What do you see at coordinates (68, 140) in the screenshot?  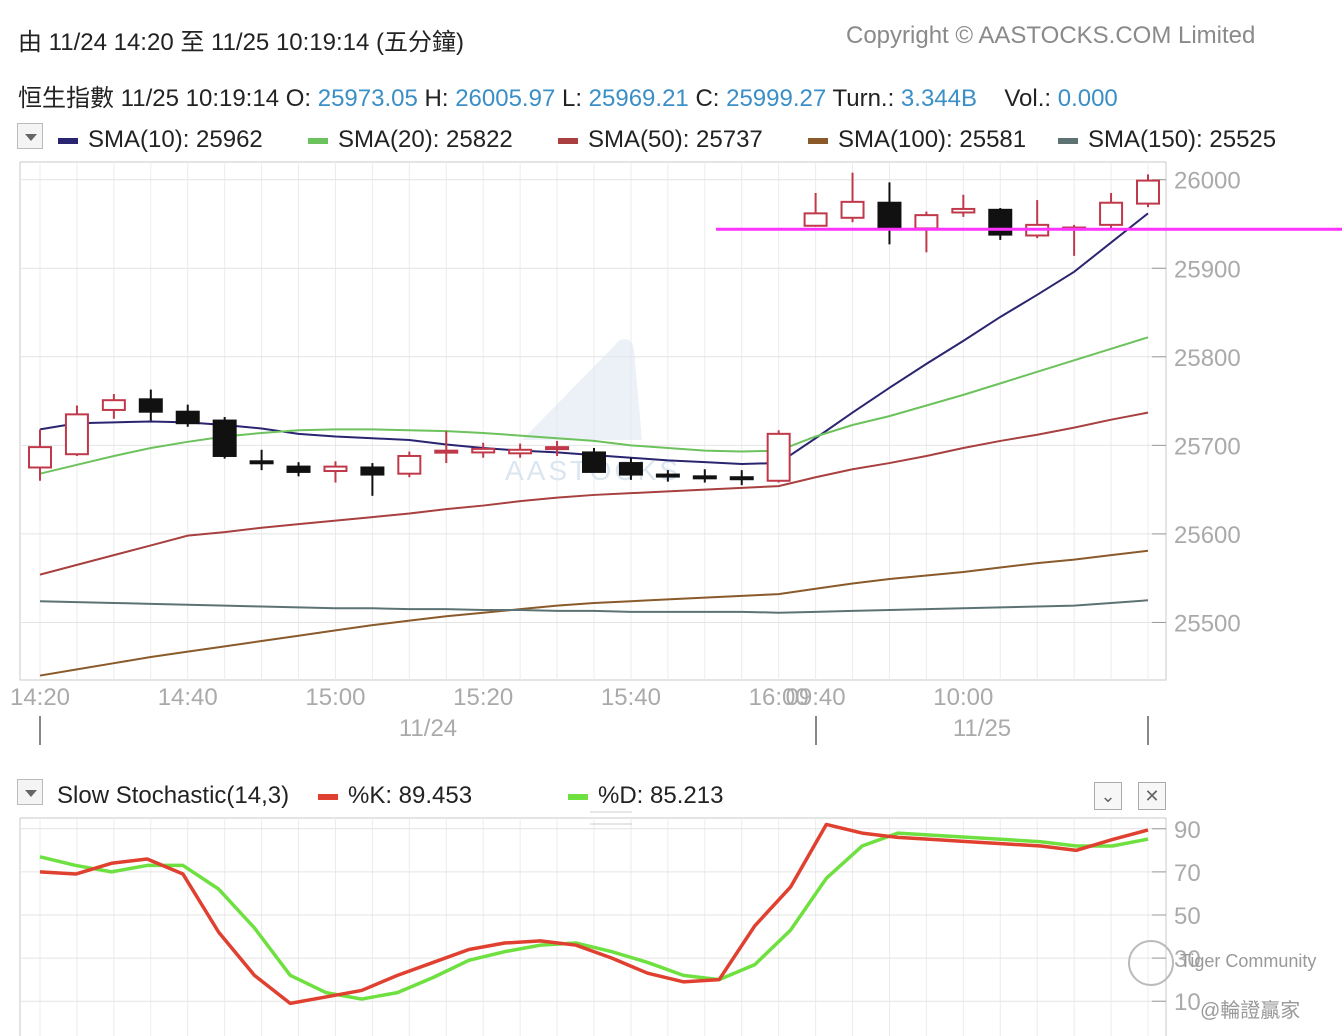 I see `sma10-swatch` at bounding box center [68, 140].